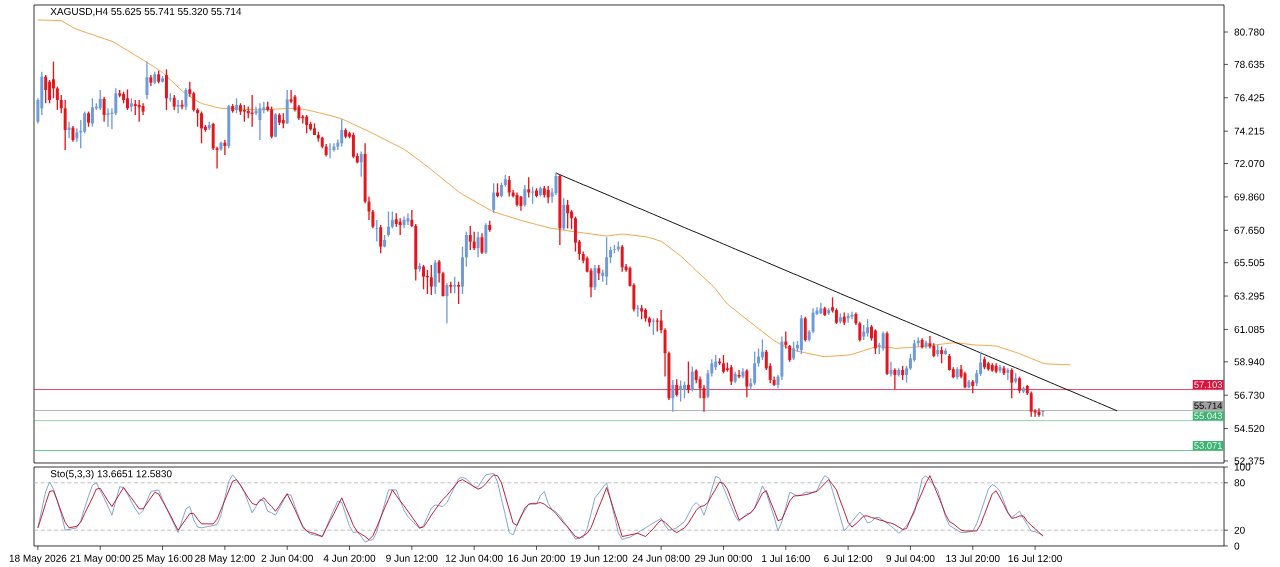  Describe the element at coordinates (111, 474) in the screenshot. I see `chart-title: Sto(5,3,3) 13.6651 12.5830` at that location.